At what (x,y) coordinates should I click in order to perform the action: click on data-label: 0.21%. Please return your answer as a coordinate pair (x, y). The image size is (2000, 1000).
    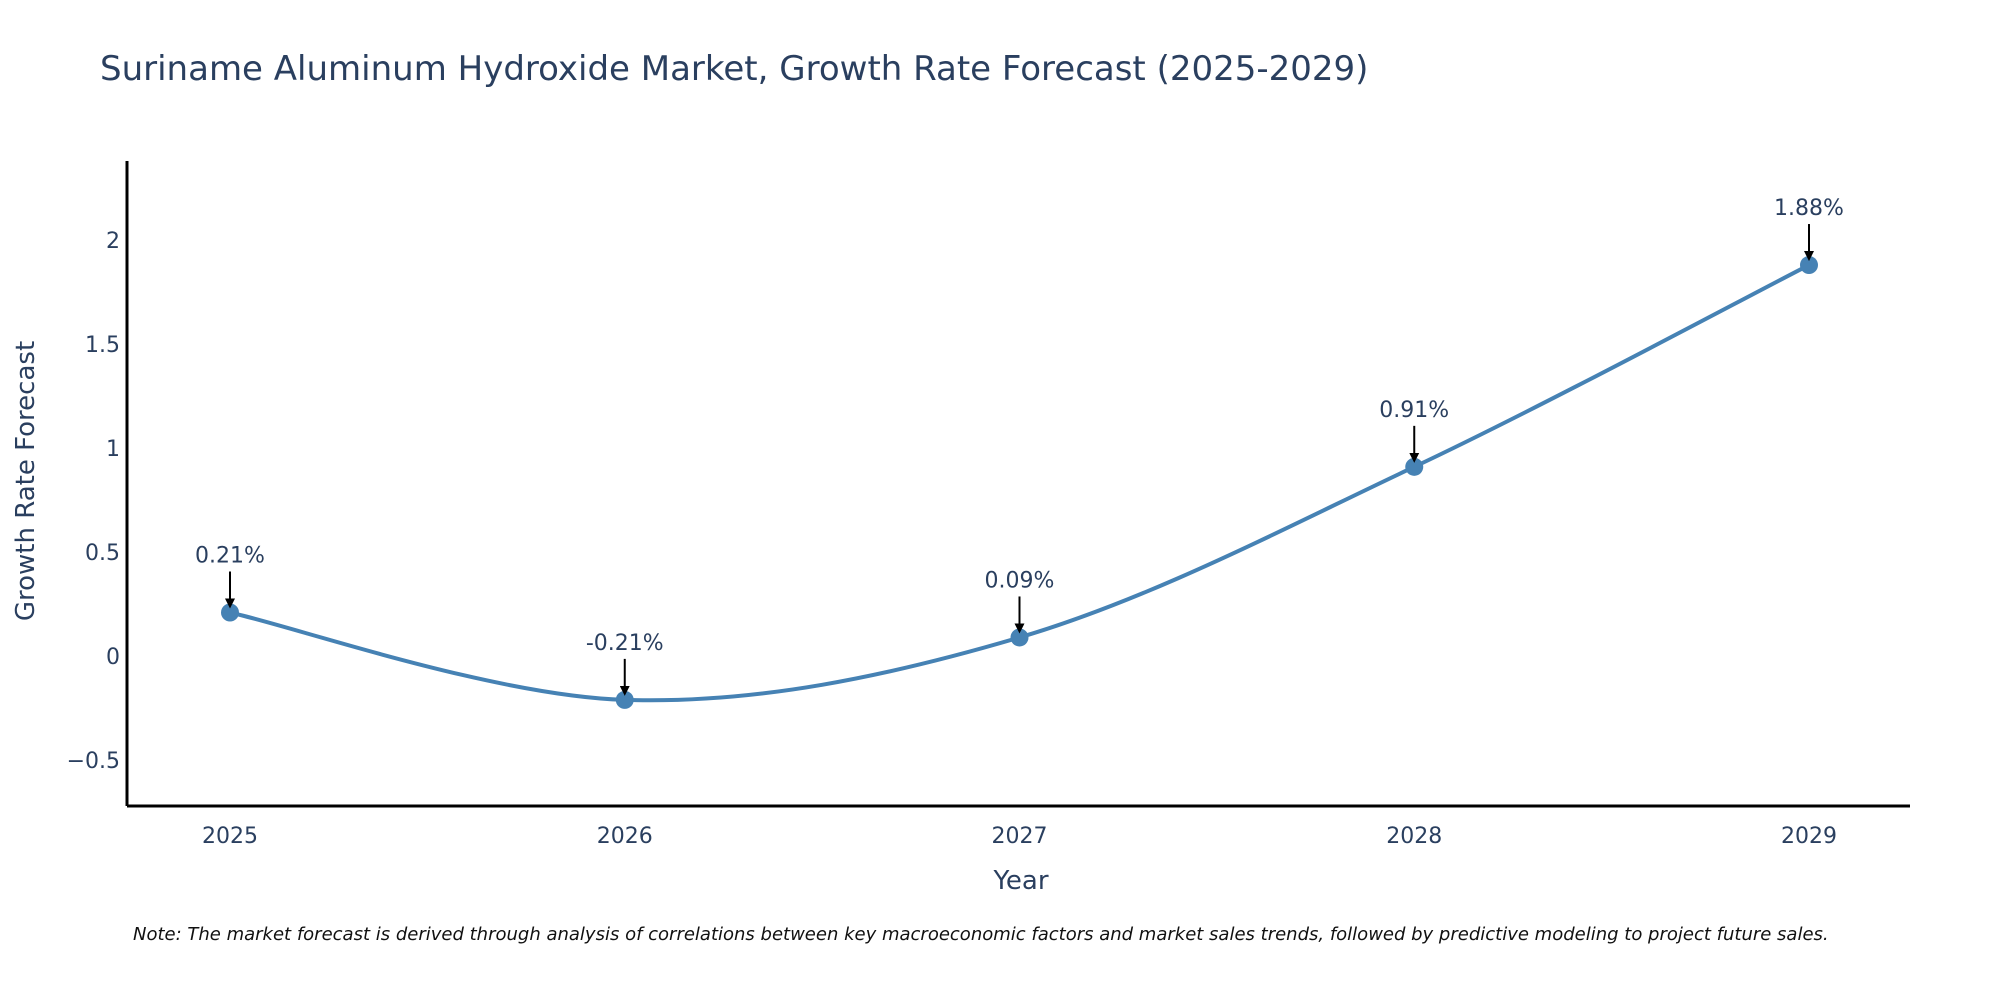
    Looking at the image, I should click on (230, 556).